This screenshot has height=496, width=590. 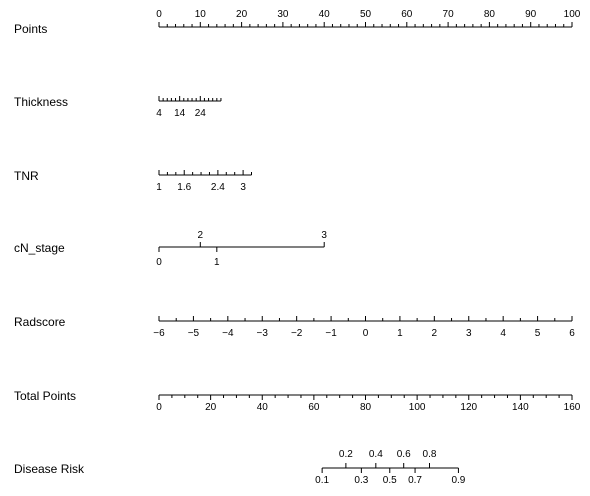 I want to click on row-label-points: Points, so click(x=30, y=29).